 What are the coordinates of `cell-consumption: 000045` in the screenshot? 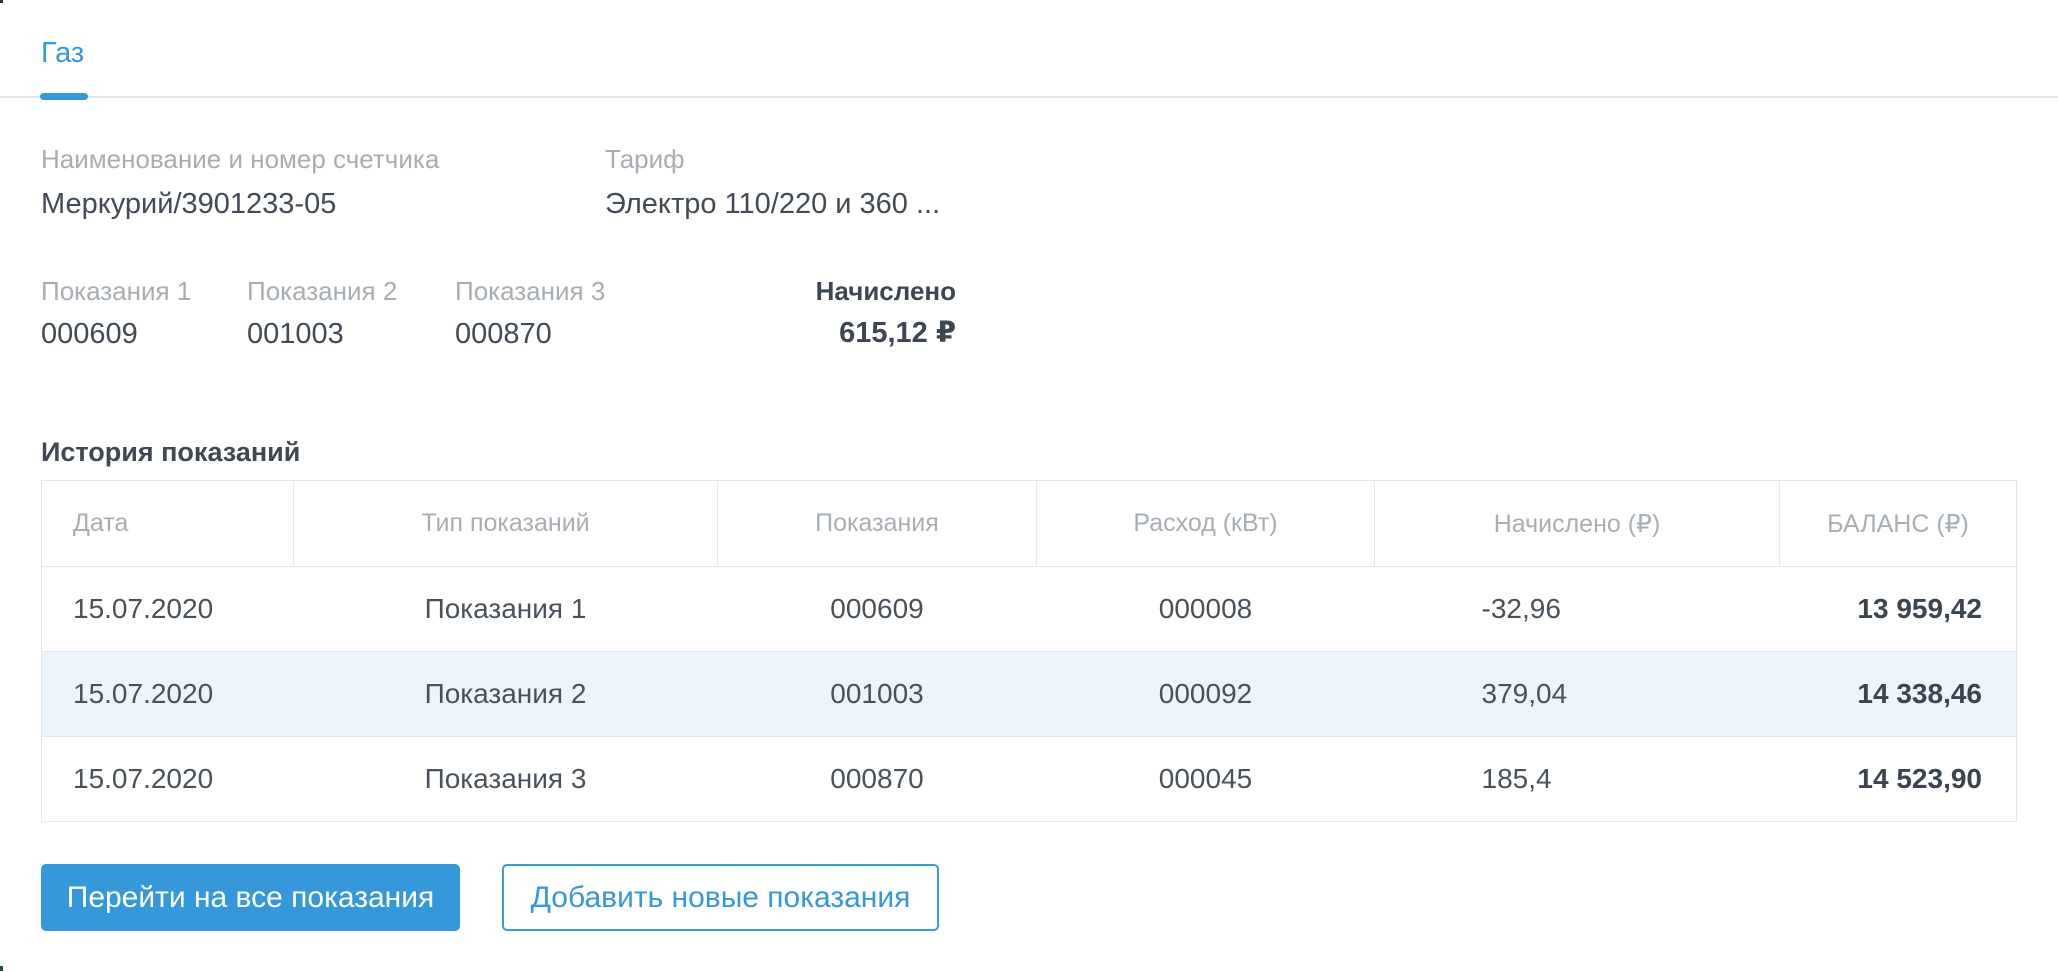 It's located at (1205, 779).